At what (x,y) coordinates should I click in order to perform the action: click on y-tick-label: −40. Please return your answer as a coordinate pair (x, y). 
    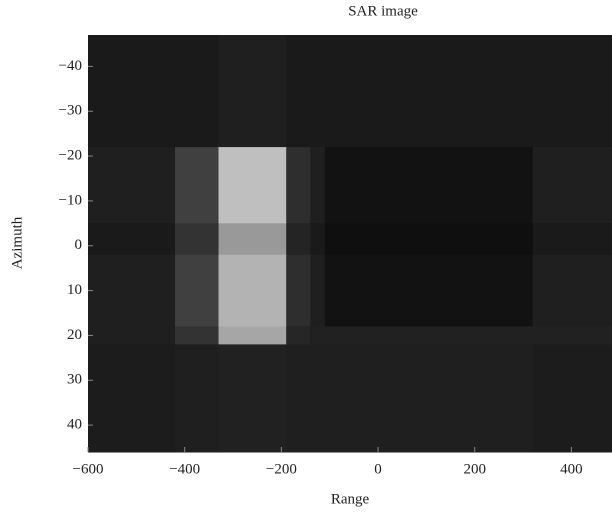
    Looking at the image, I should click on (70, 66).